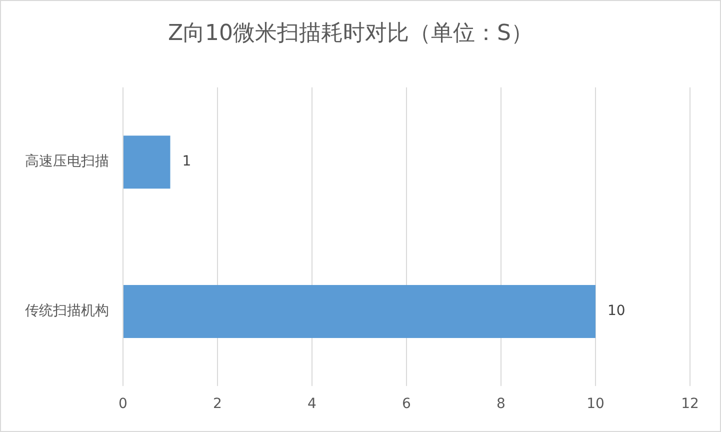  I want to click on data-label: 10, so click(617, 311).